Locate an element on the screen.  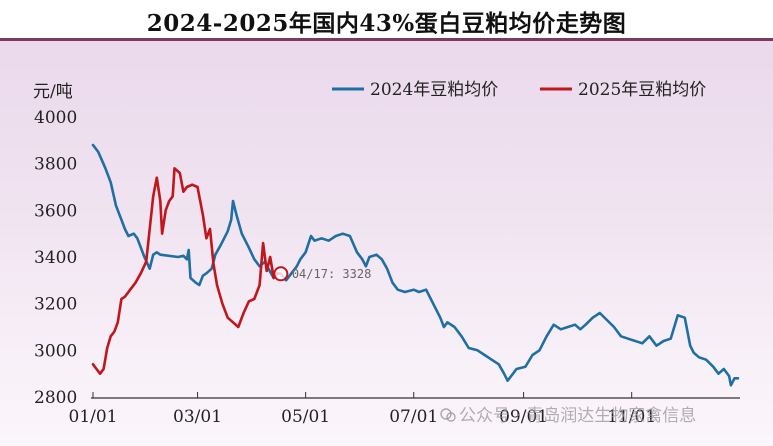
y-axis: 2800 3000 3200 3400 3600 3800 4000 is located at coordinates (55, 258).